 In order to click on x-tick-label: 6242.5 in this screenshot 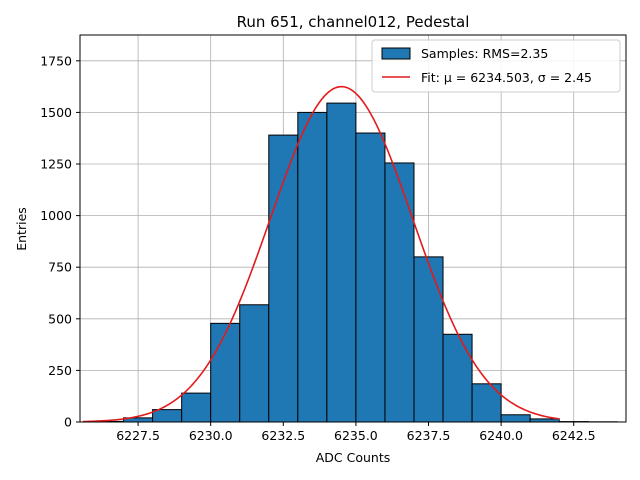, I will do `click(574, 435)`.